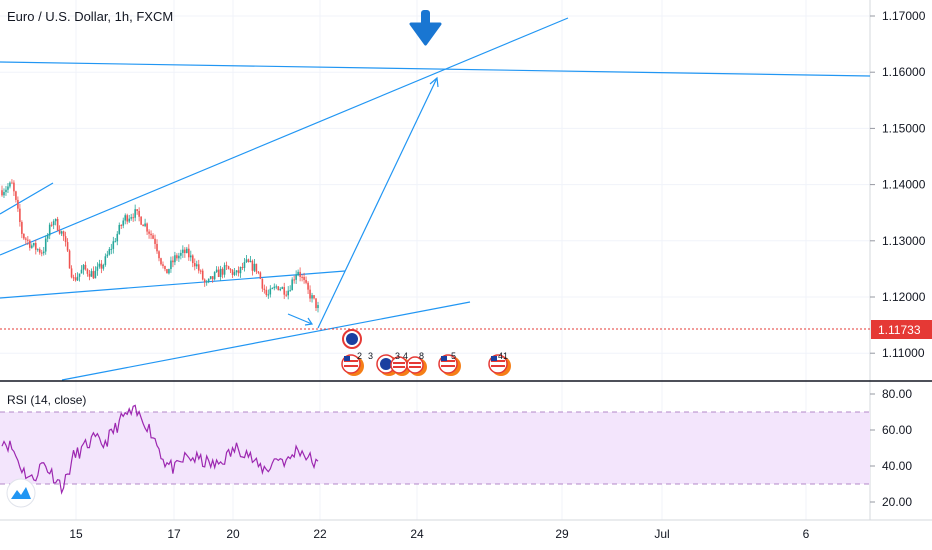  What do you see at coordinates (377, 203) in the screenshot?
I see `projection-path-line` at bounding box center [377, 203].